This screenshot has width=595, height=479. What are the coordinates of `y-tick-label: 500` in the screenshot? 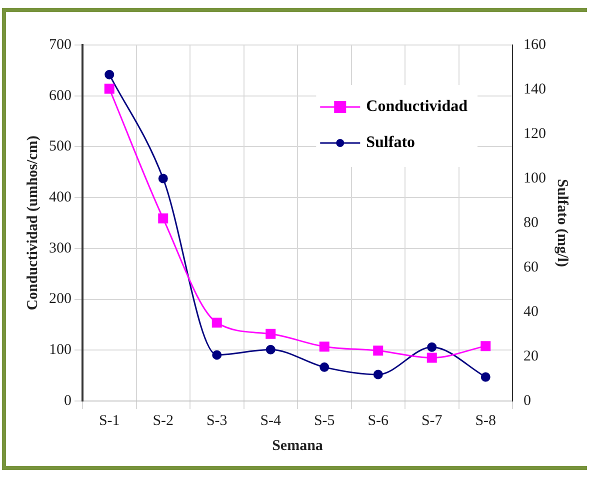 It's located at (60, 146).